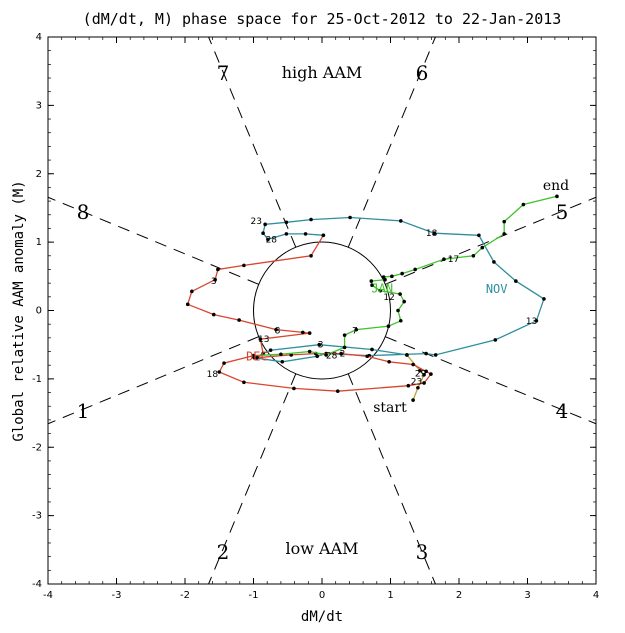 The image size is (625, 633). I want to click on phase-number-1: 1, so click(83, 411).